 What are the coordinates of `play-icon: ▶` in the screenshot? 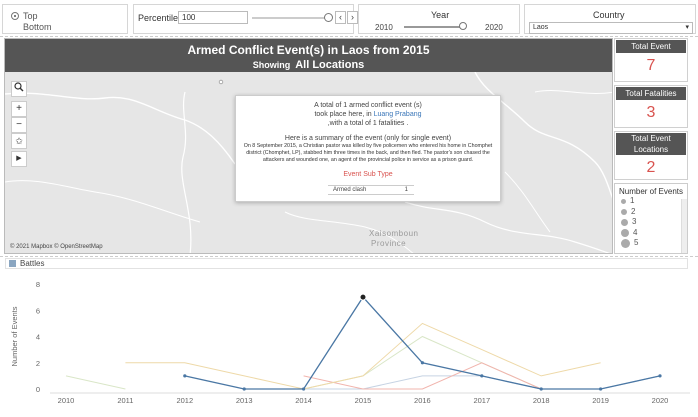 It's located at (19, 159).